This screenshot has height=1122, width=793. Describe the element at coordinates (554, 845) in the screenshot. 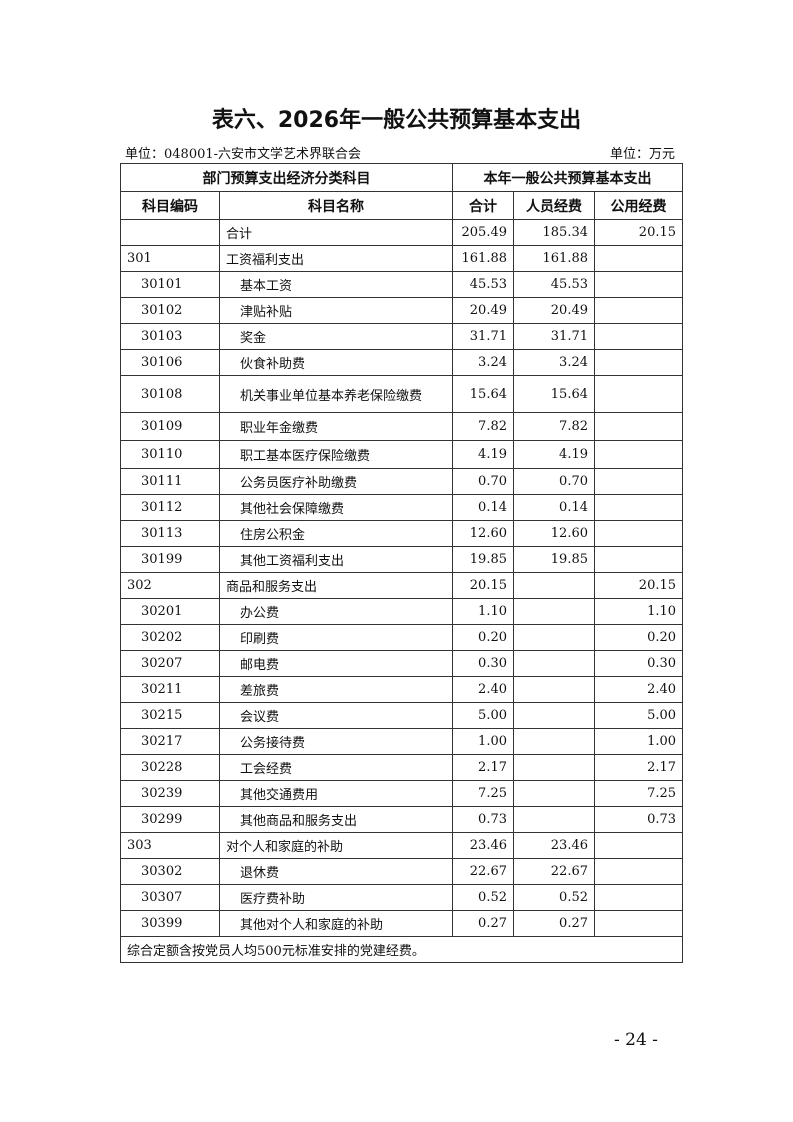

I see `cell-personnel: 23.46` at that location.